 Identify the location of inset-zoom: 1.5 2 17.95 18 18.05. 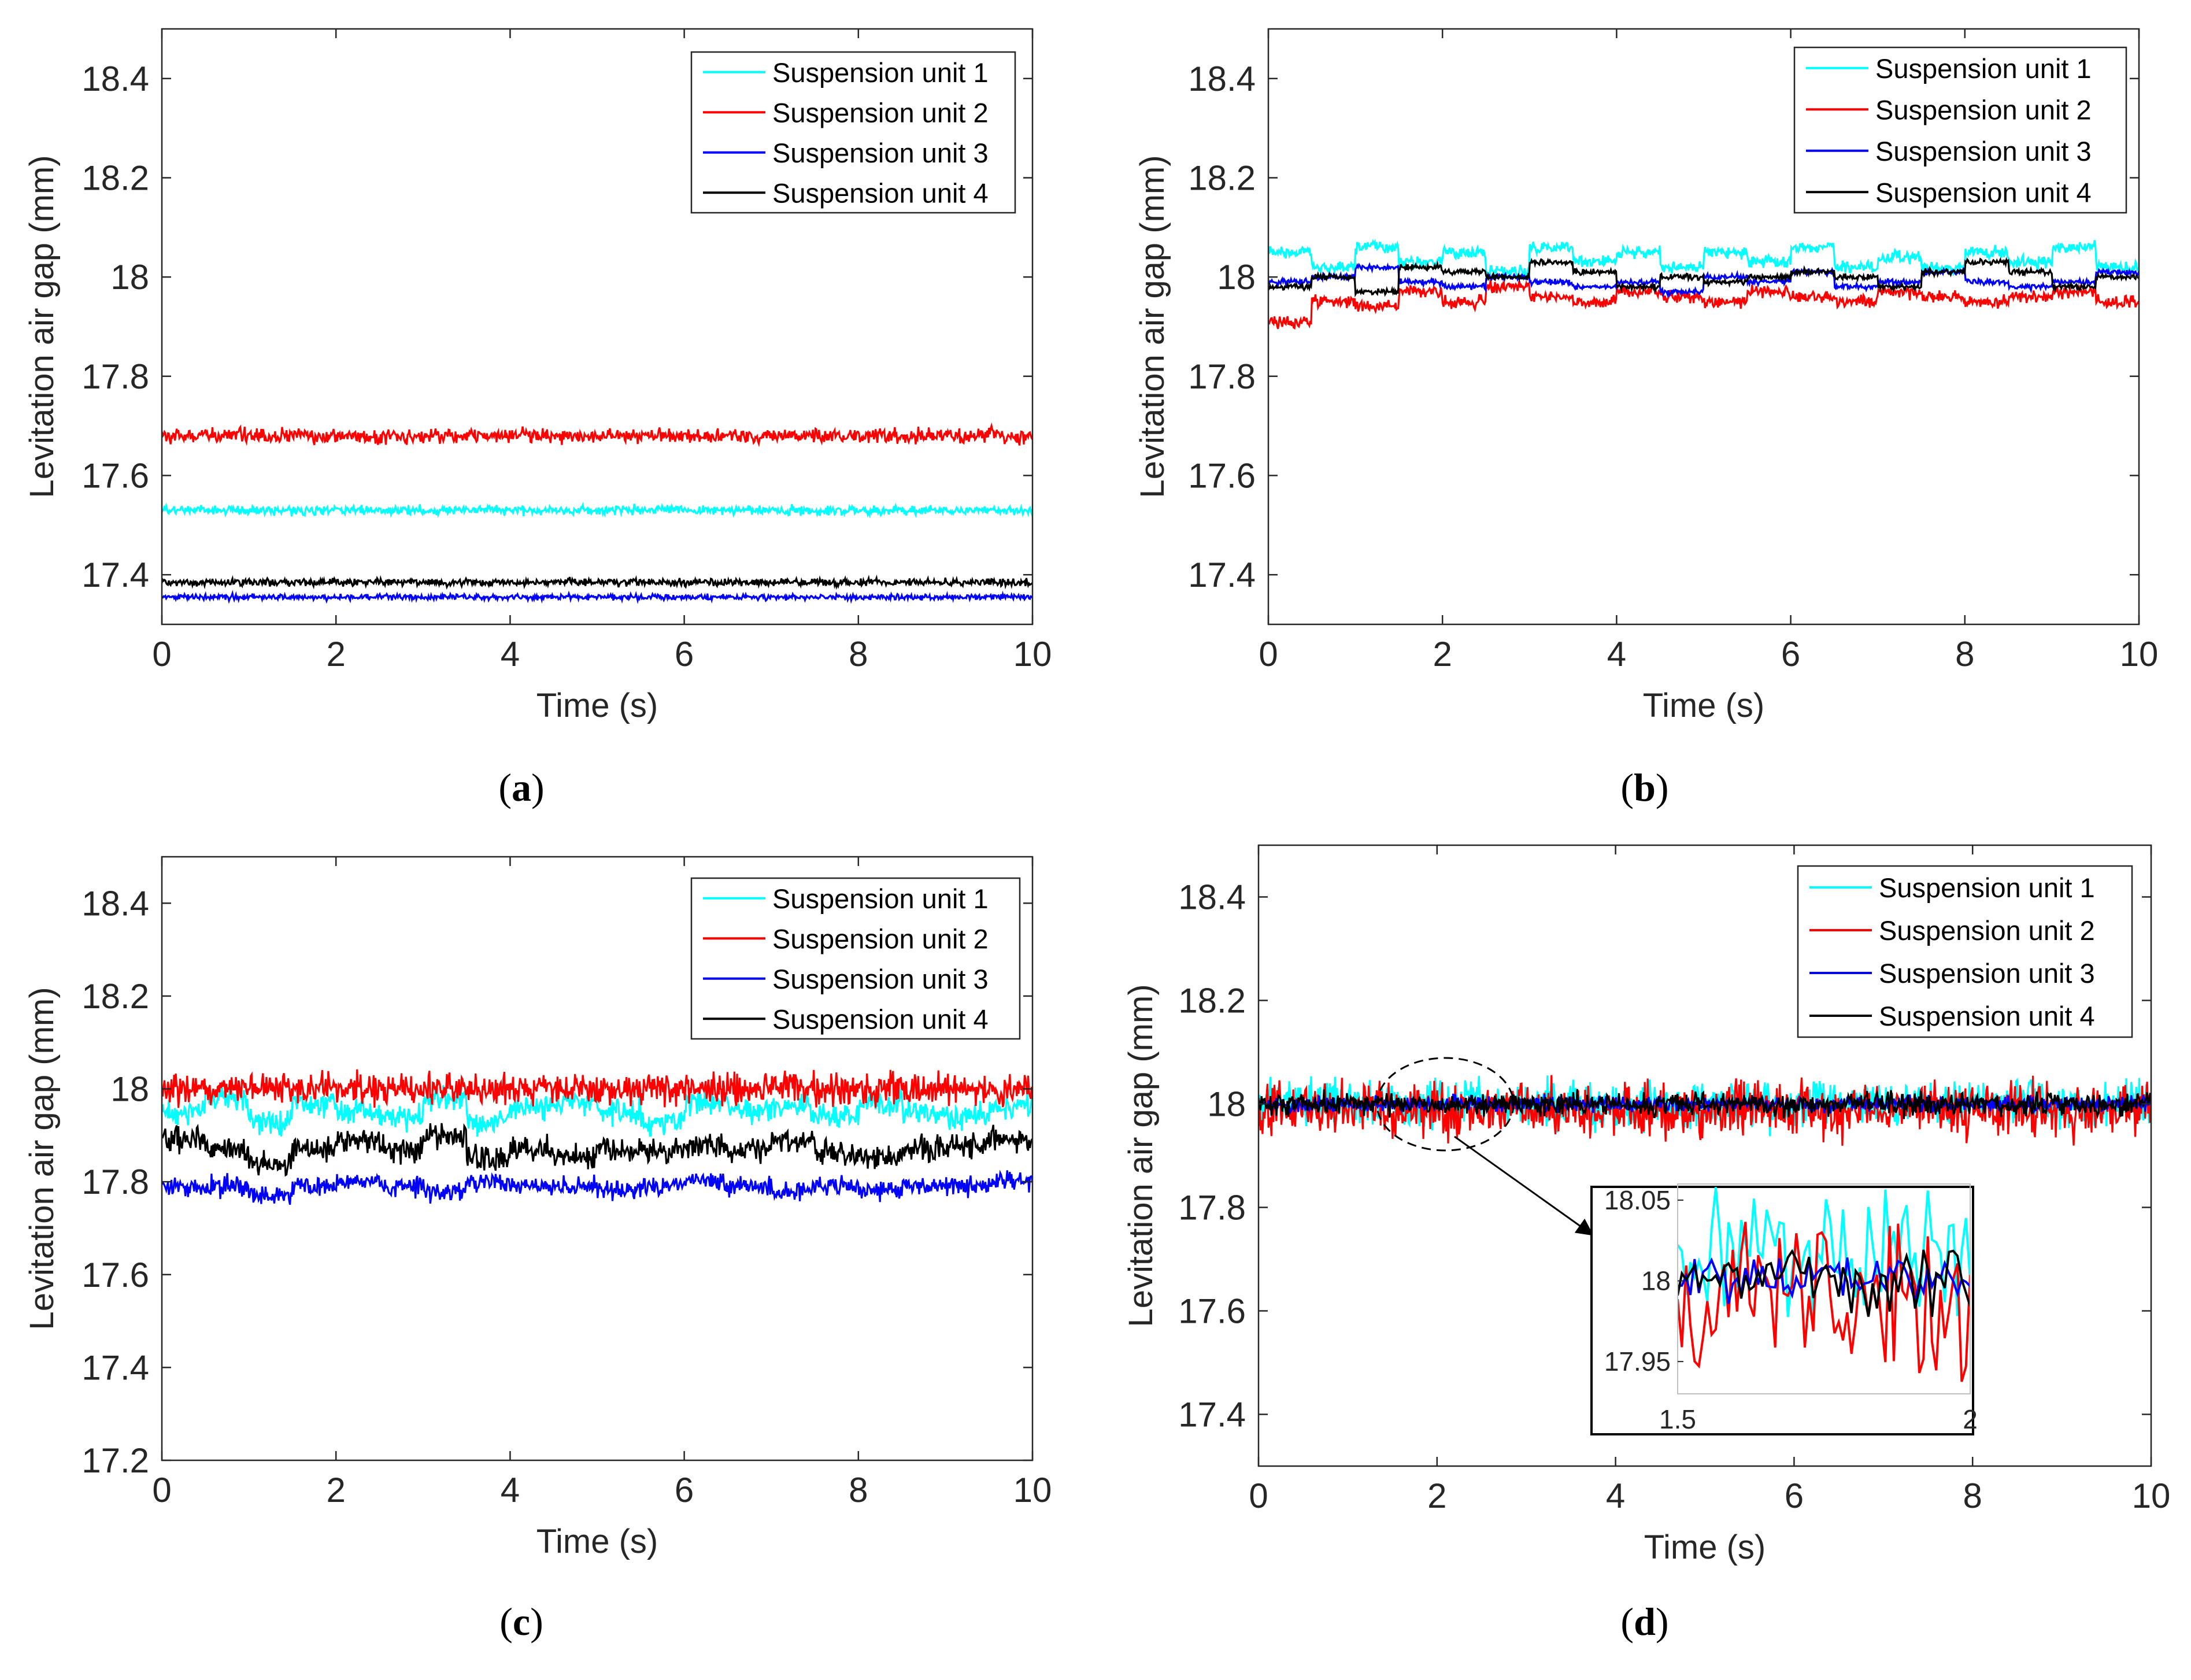
(1677, 1246).